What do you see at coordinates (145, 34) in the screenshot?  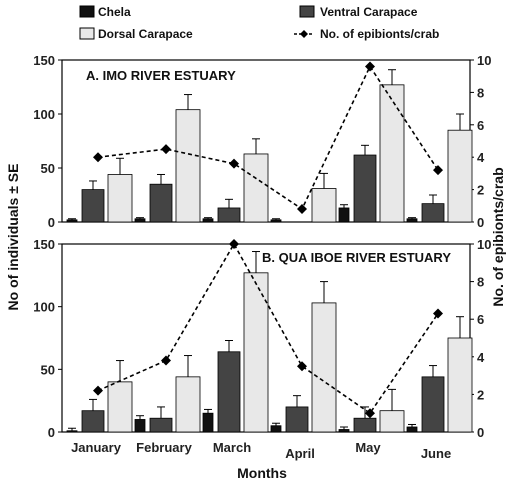 I see `legend-label-dorsal-carapace: Dorsal Carapace` at bounding box center [145, 34].